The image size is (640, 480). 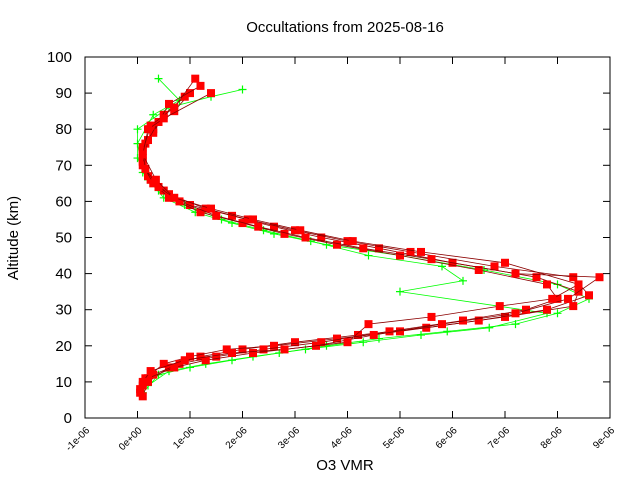 What do you see at coordinates (63, 93) in the screenshot?
I see `y-tick-label: 90` at bounding box center [63, 93].